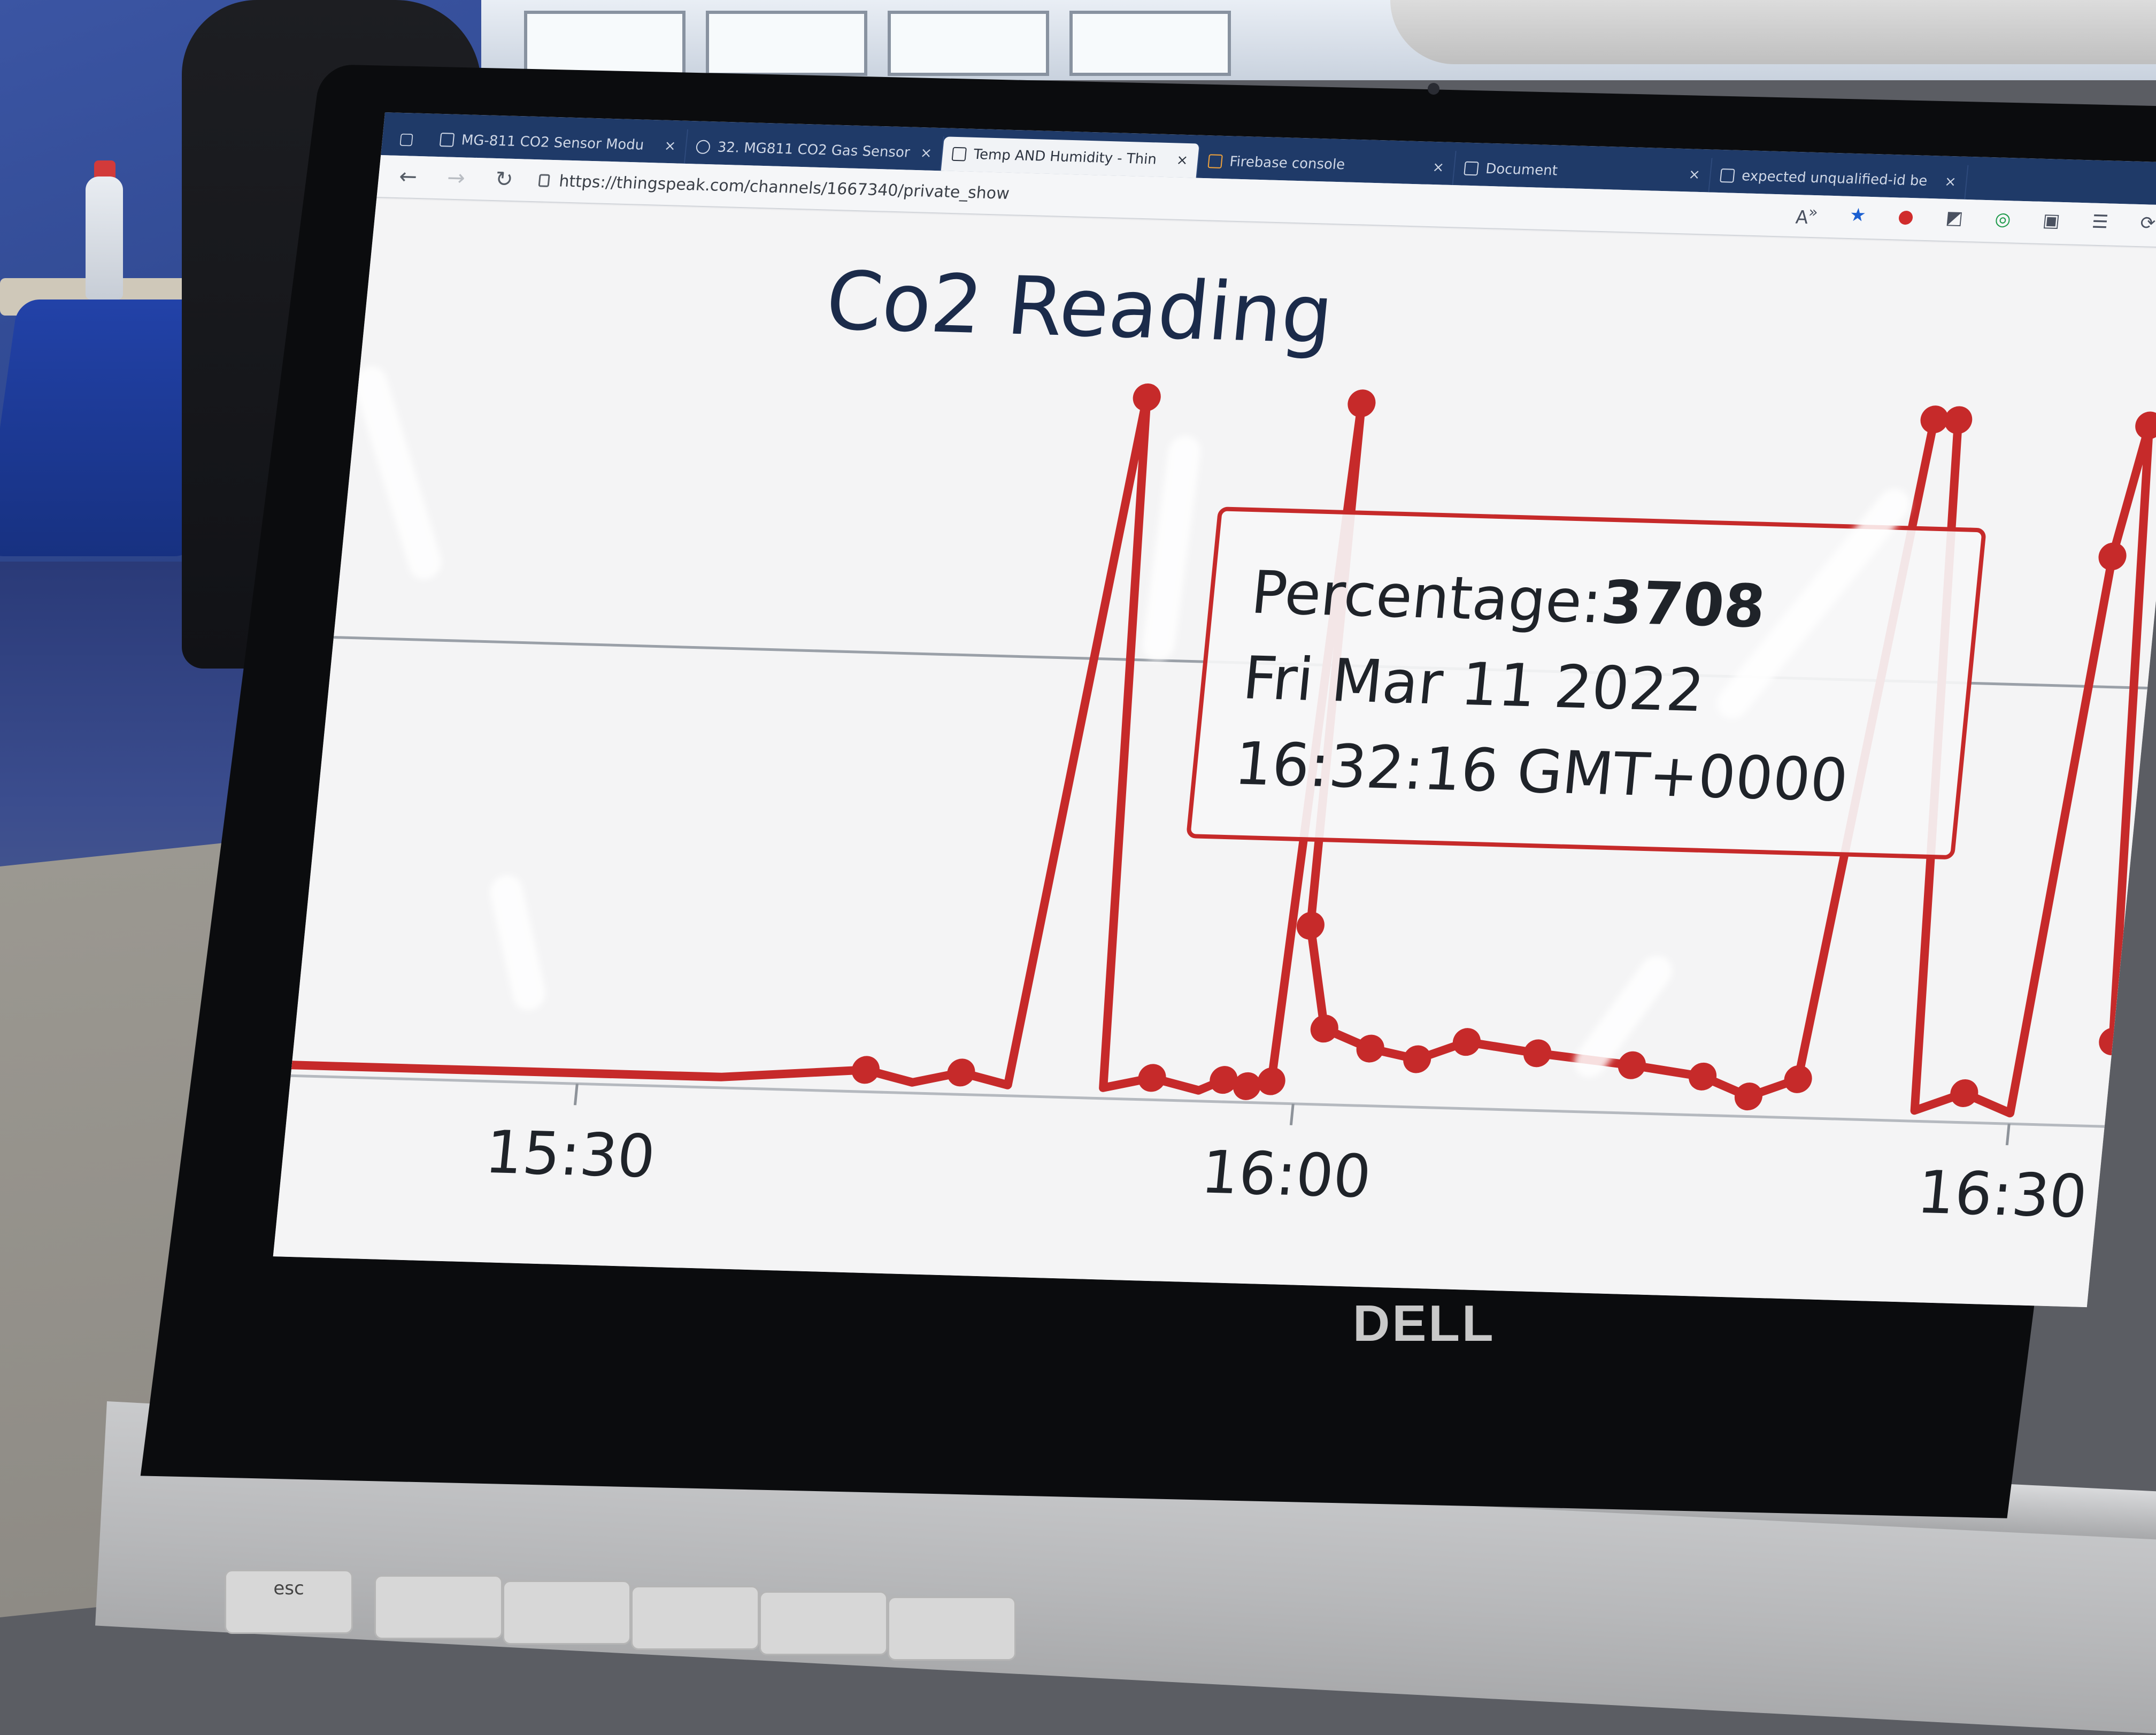  Describe the element at coordinates (544, 180) in the screenshot. I see `lock-icon` at that location.